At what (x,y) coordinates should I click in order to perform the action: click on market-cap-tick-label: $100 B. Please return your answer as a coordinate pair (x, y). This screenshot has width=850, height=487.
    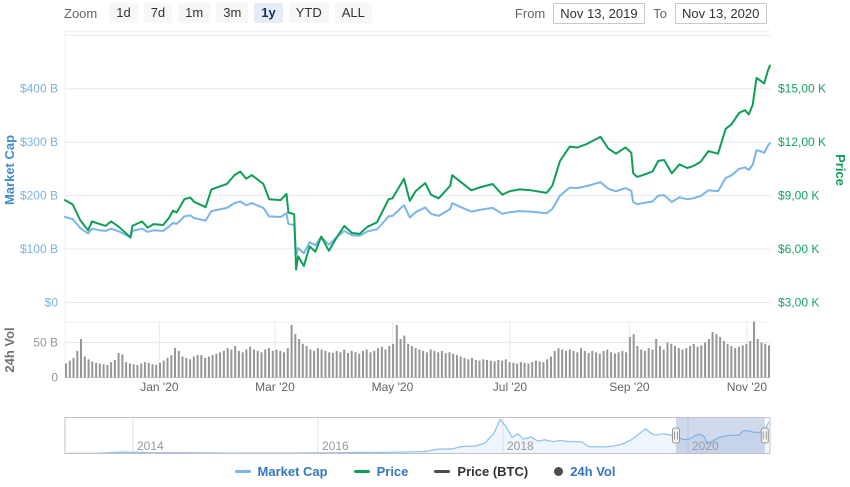
    Looking at the image, I should click on (39, 249).